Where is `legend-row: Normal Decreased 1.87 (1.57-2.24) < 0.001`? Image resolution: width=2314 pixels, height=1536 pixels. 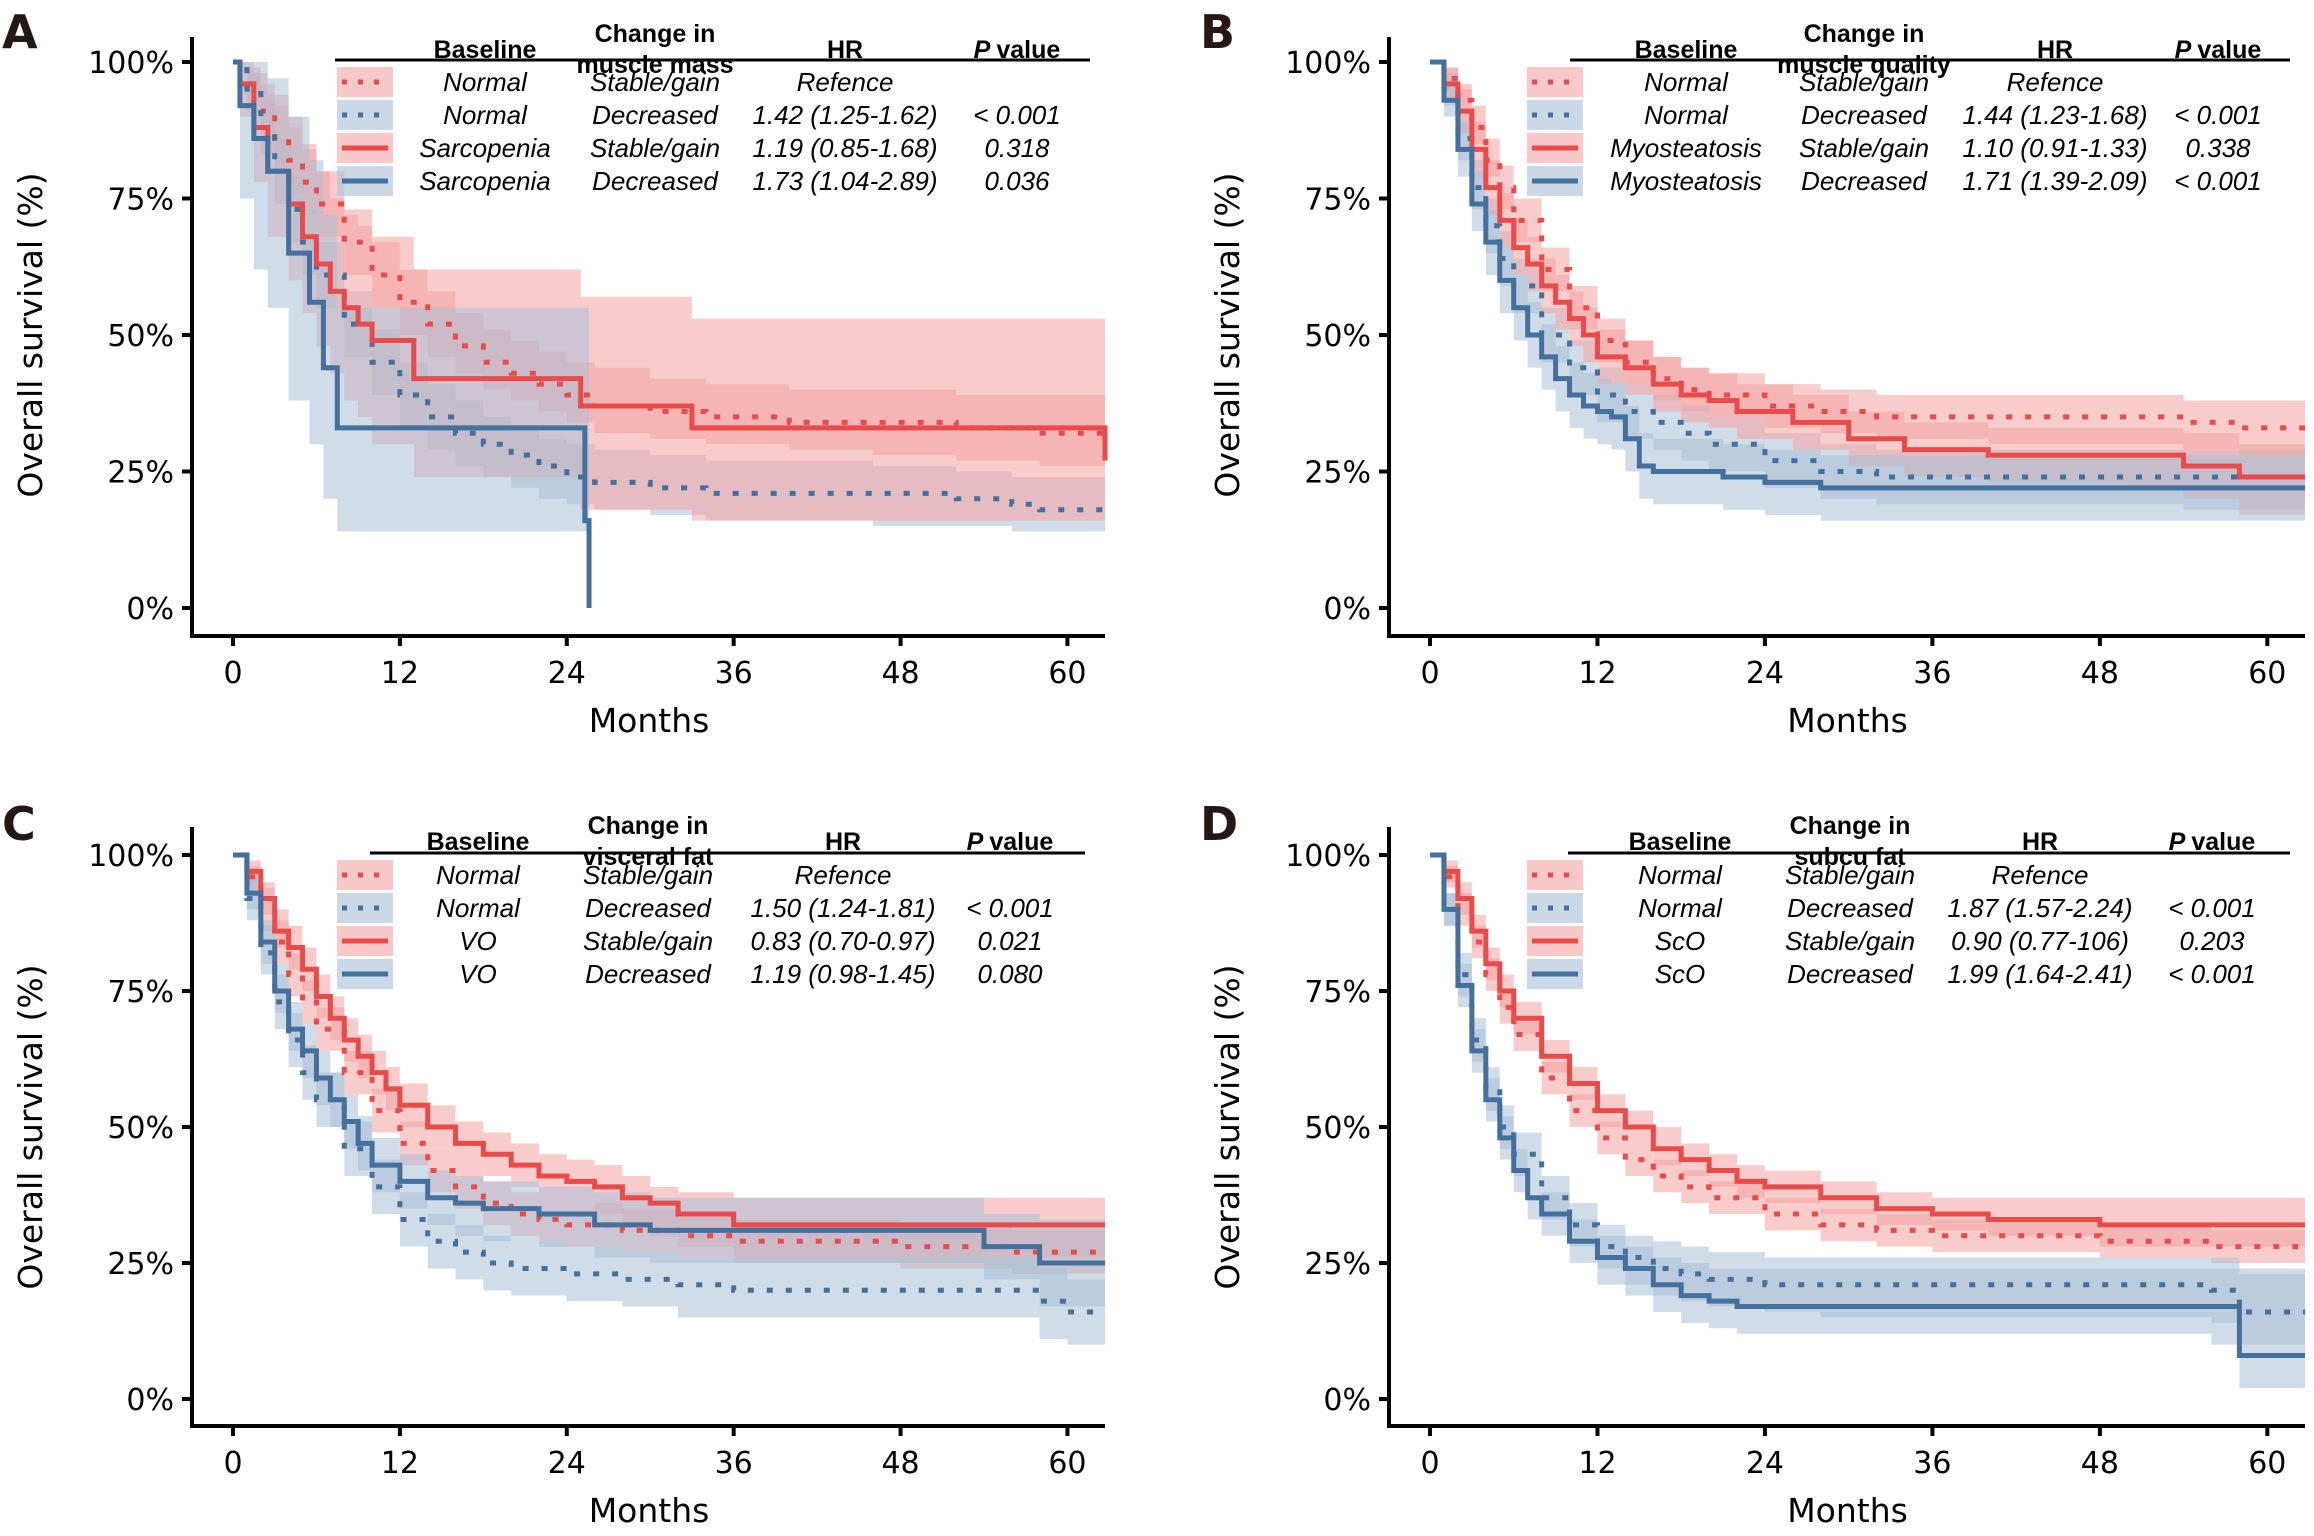 legend-row: Normal Decreased 1.87 (1.57-2.24) < 0.001 is located at coordinates (1891, 908).